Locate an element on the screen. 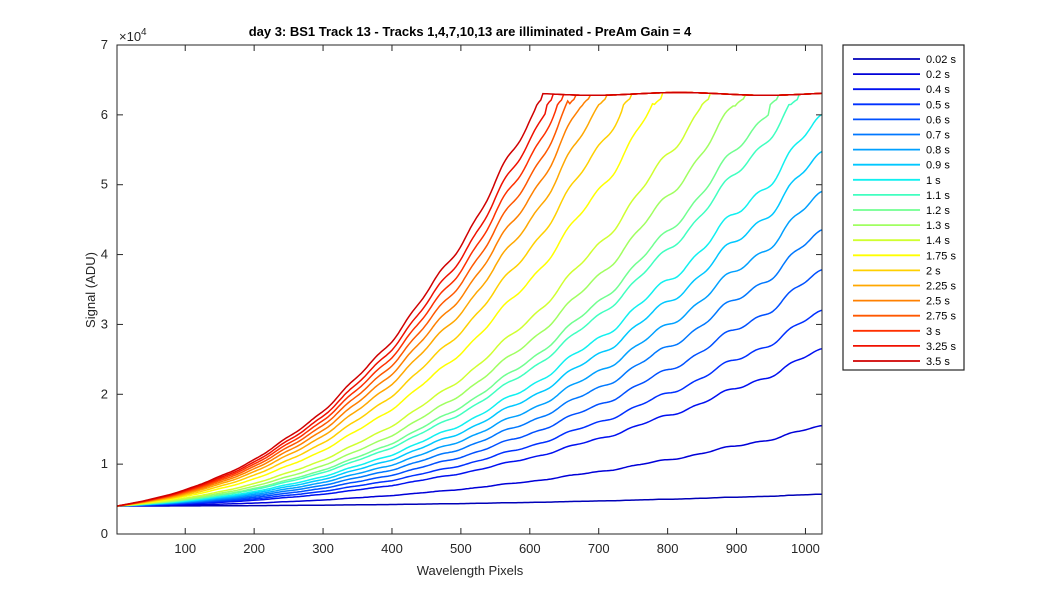 This screenshot has height=600, width=1050. legend-label: 1.1 s is located at coordinates (938, 196).